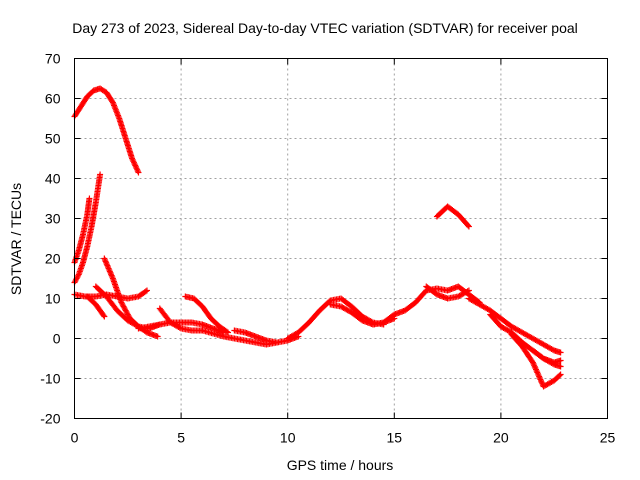 This screenshot has height=480, width=640. What do you see at coordinates (53, 179) in the screenshot?
I see `y-tick-label: 40` at bounding box center [53, 179].